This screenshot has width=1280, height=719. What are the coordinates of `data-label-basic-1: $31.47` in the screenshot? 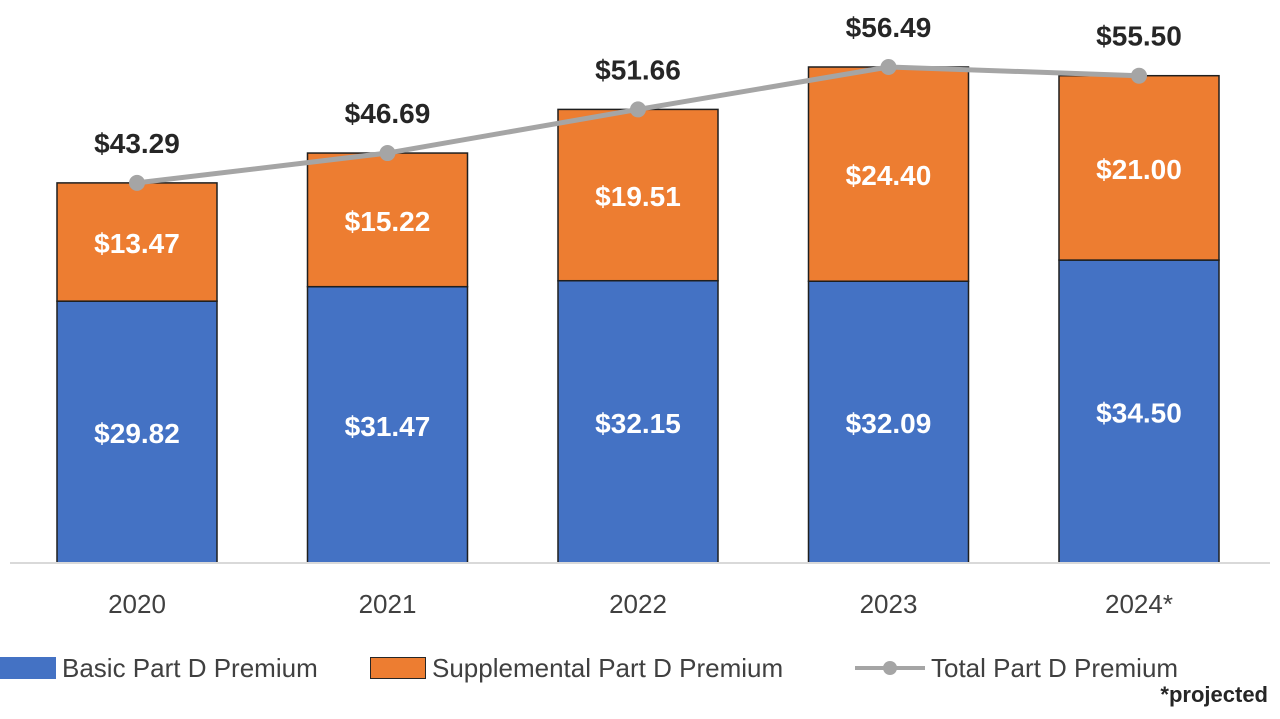 It's located at (388, 426).